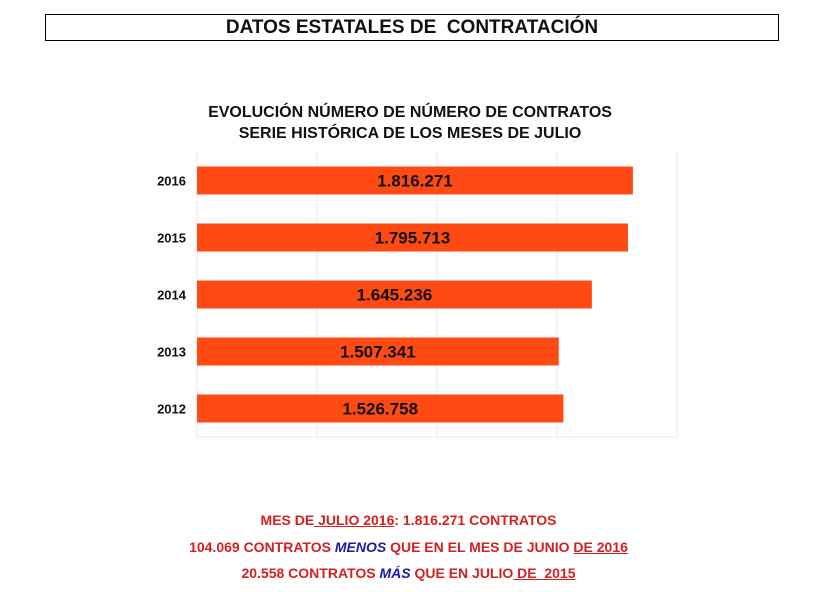  What do you see at coordinates (395, 573) in the screenshot?
I see `footer-line-3-mas: MÁS` at bounding box center [395, 573].